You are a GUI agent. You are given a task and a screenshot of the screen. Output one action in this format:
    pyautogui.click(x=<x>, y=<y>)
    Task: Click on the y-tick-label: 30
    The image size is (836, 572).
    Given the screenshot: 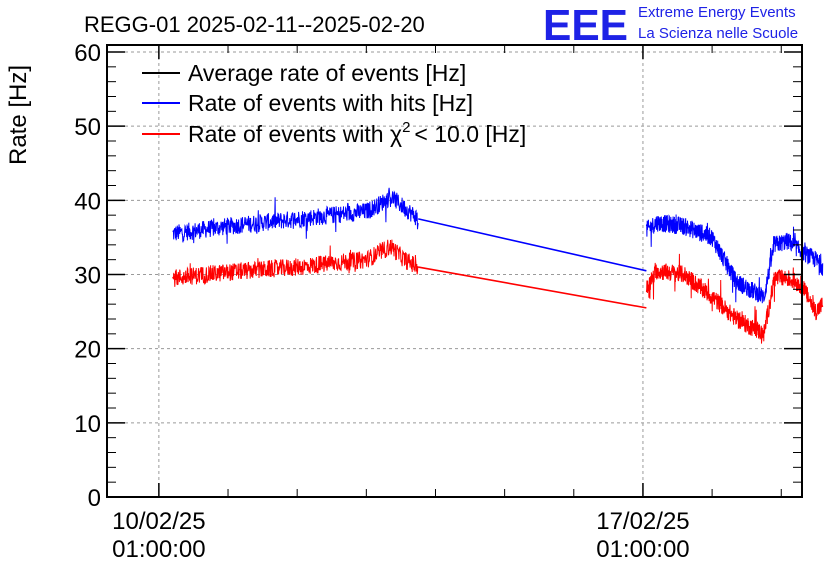 What is the action you would take?
    pyautogui.click(x=87, y=276)
    